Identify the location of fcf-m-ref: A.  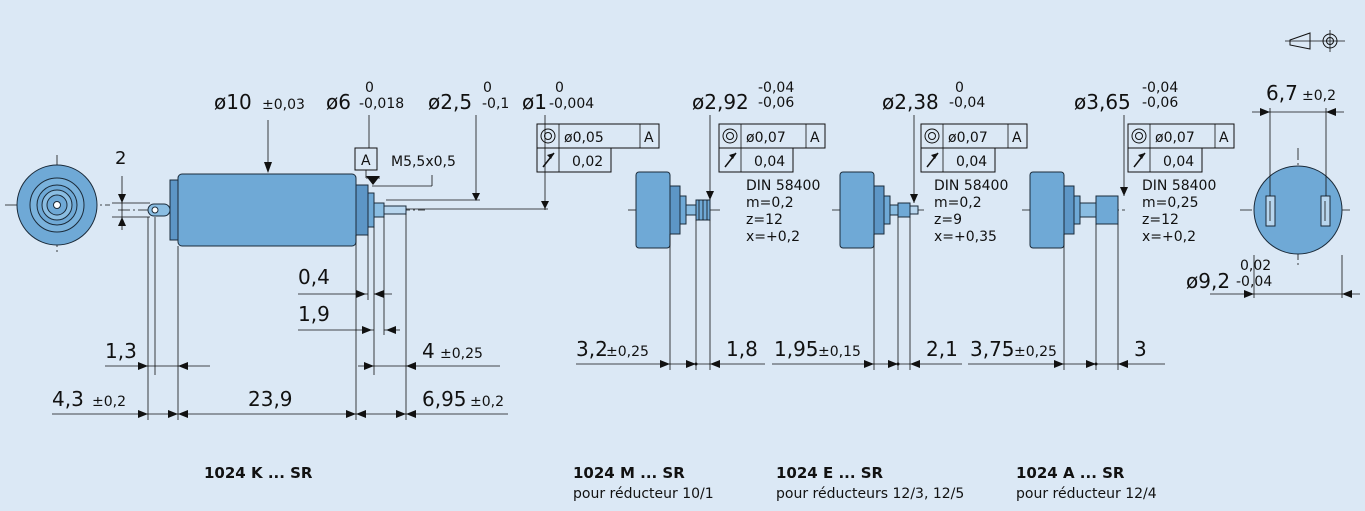
(815, 138).